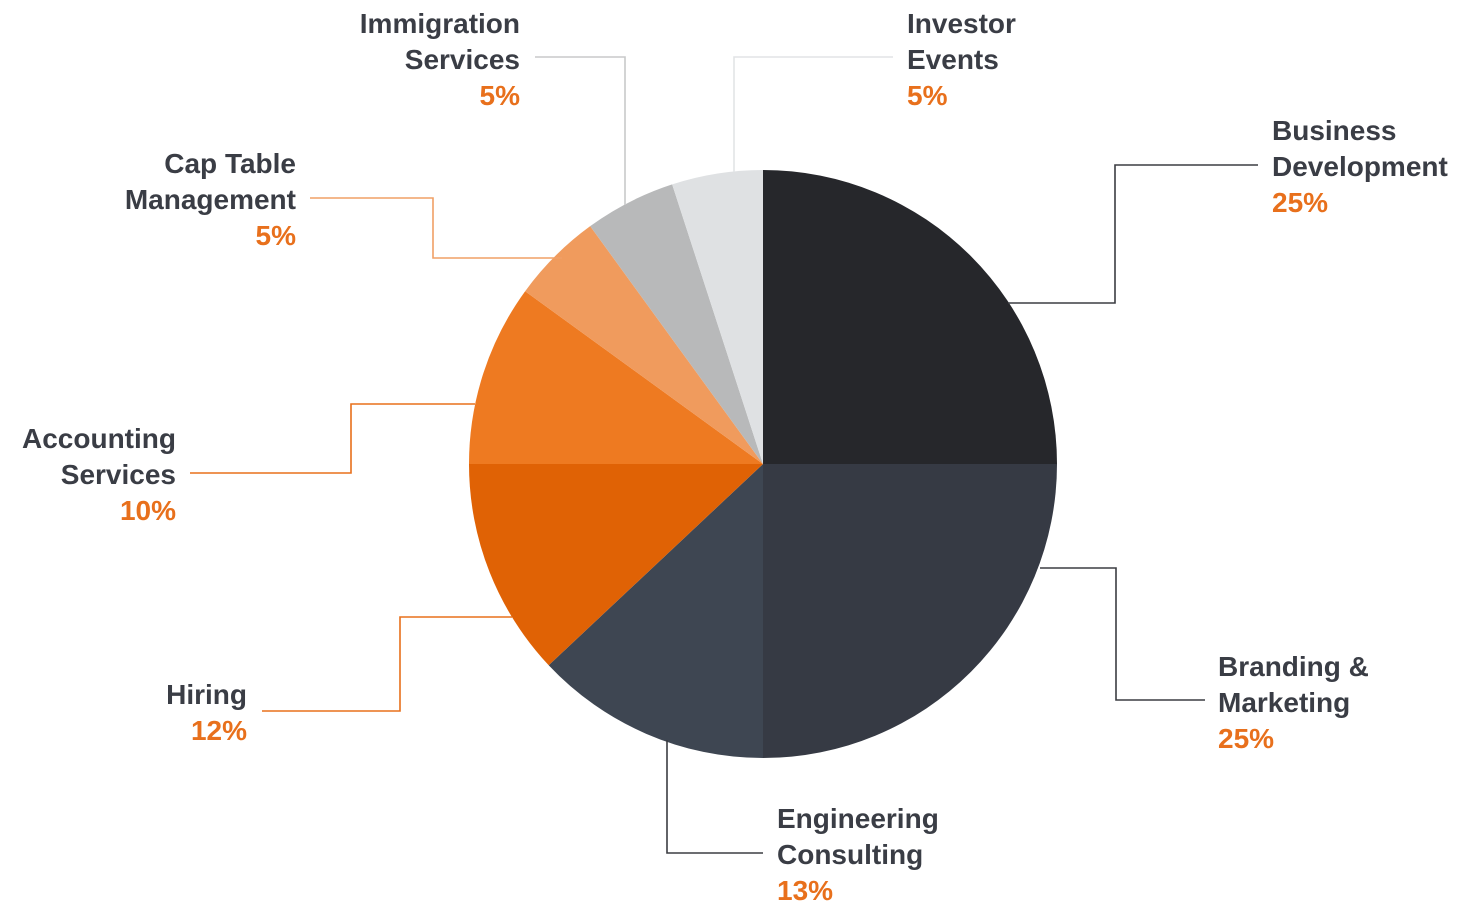 Image resolution: width=1474 pixels, height=907 pixels. What do you see at coordinates (436, 228) in the screenshot?
I see `connector-line-cap-table-management` at bounding box center [436, 228].